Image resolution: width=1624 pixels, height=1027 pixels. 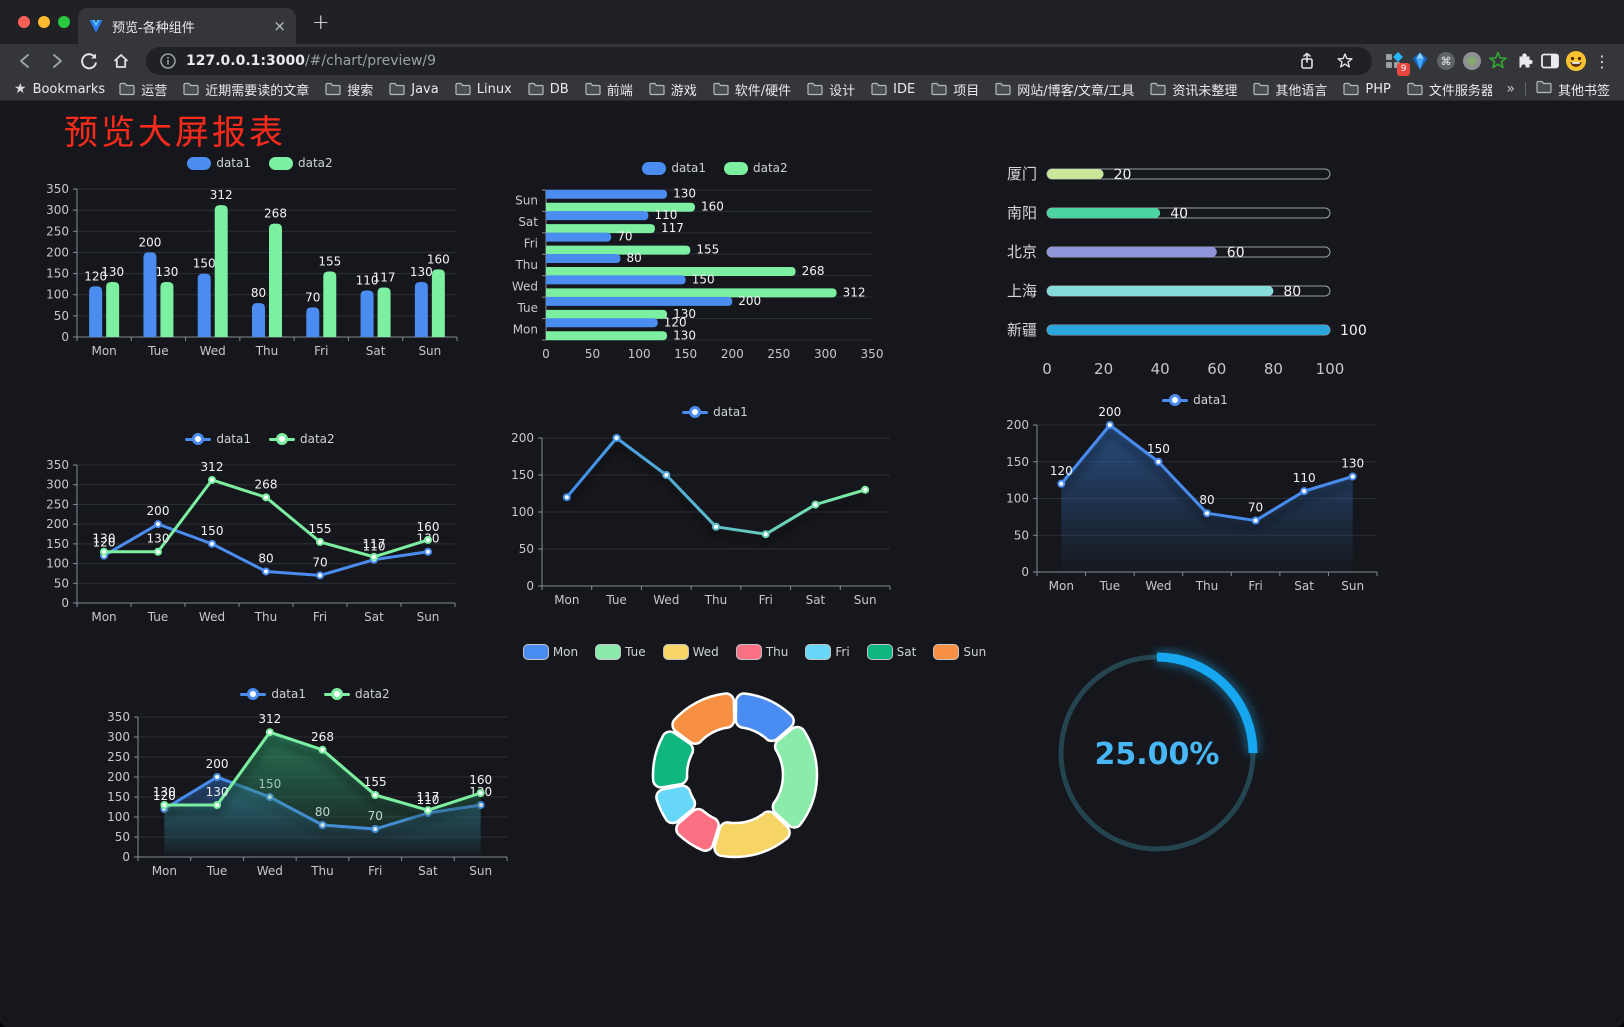 What do you see at coordinates (621, 652) in the screenshot?
I see `legend-item-tue: Tue` at bounding box center [621, 652].